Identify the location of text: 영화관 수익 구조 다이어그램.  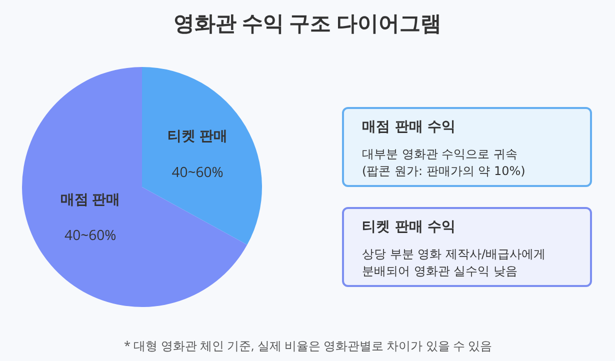
(307, 23).